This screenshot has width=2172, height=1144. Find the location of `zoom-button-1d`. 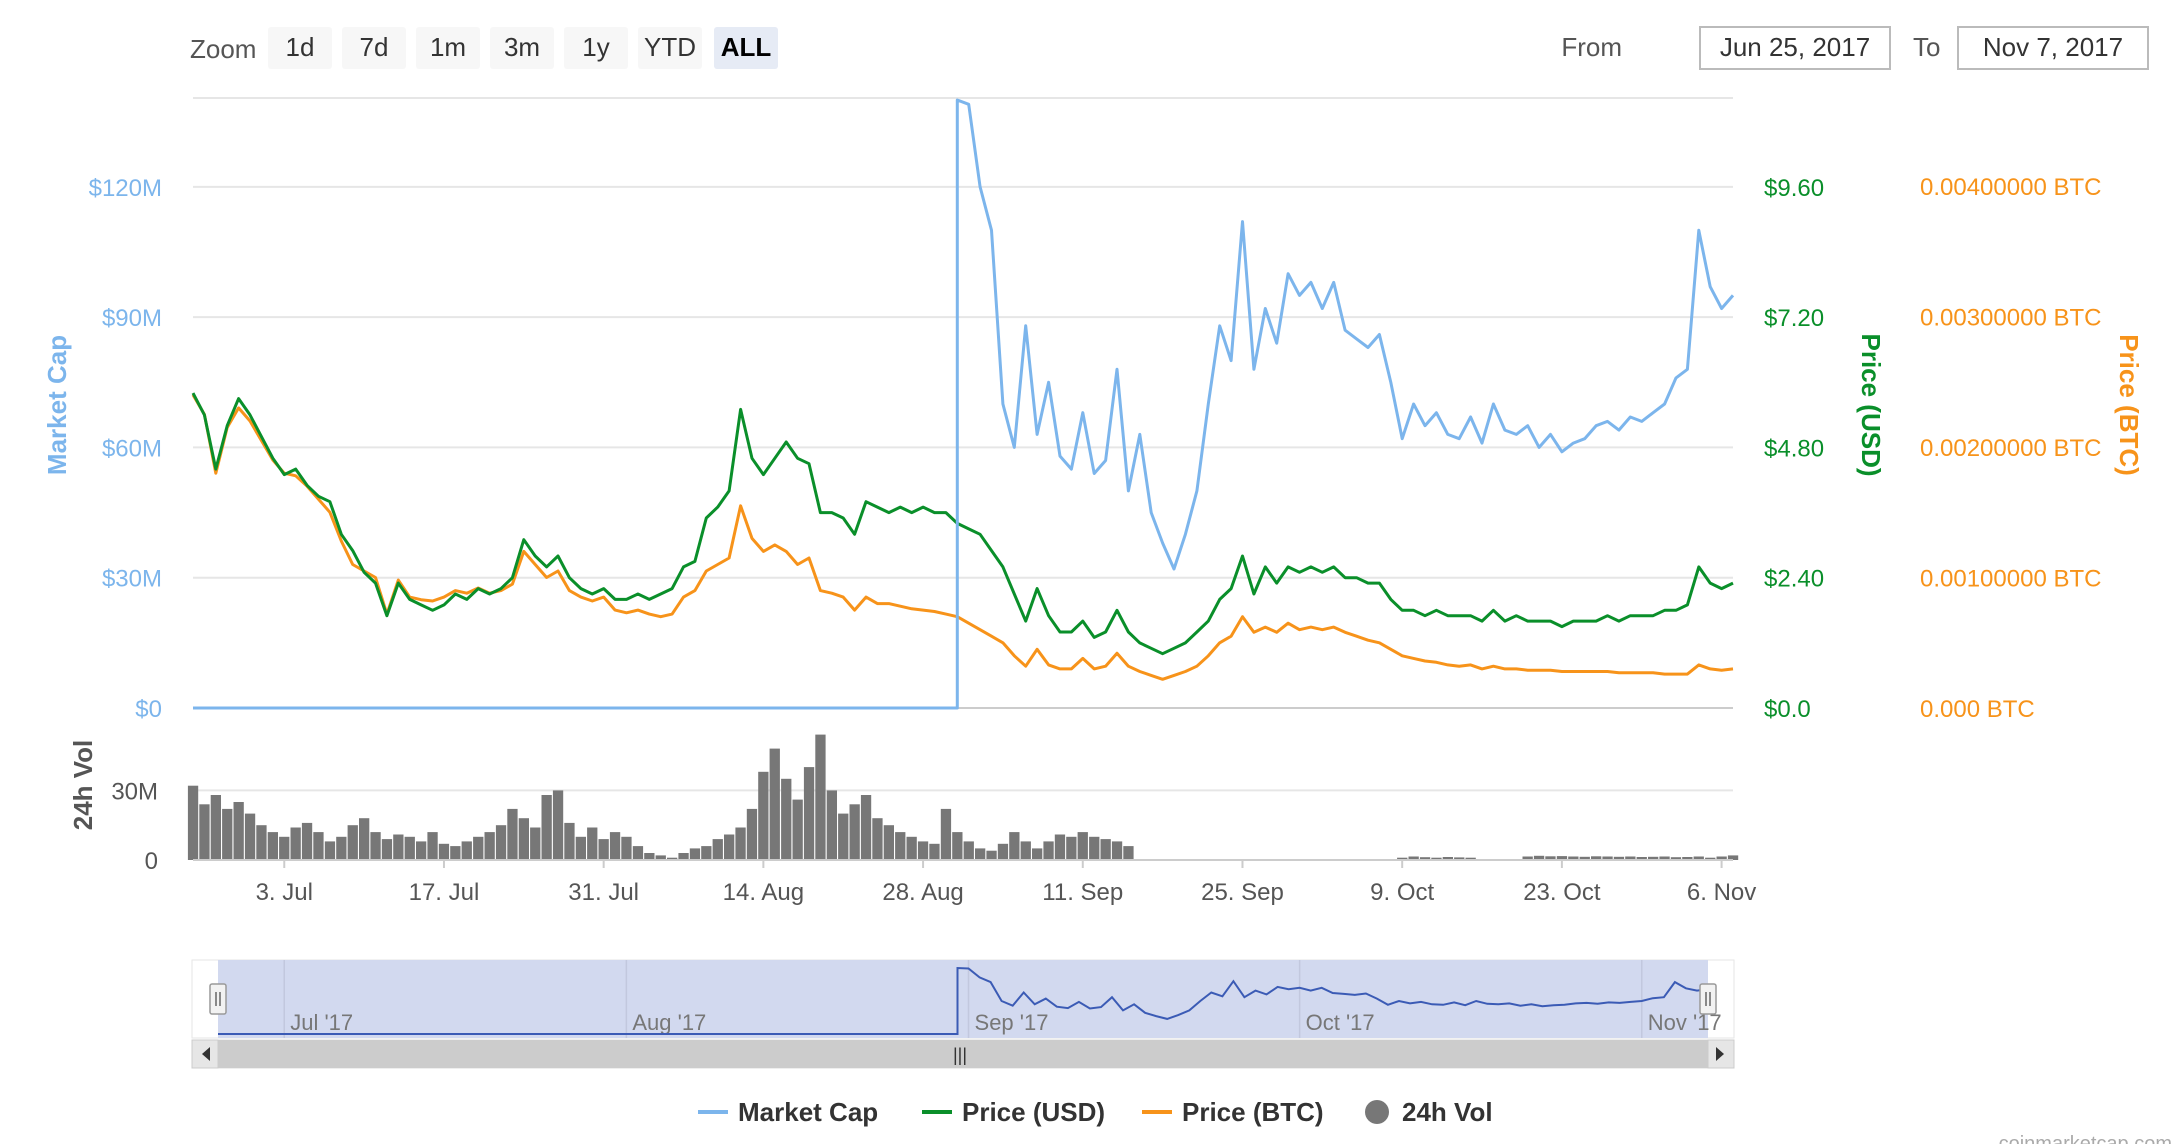

zoom-button-1d is located at coordinates (300, 48).